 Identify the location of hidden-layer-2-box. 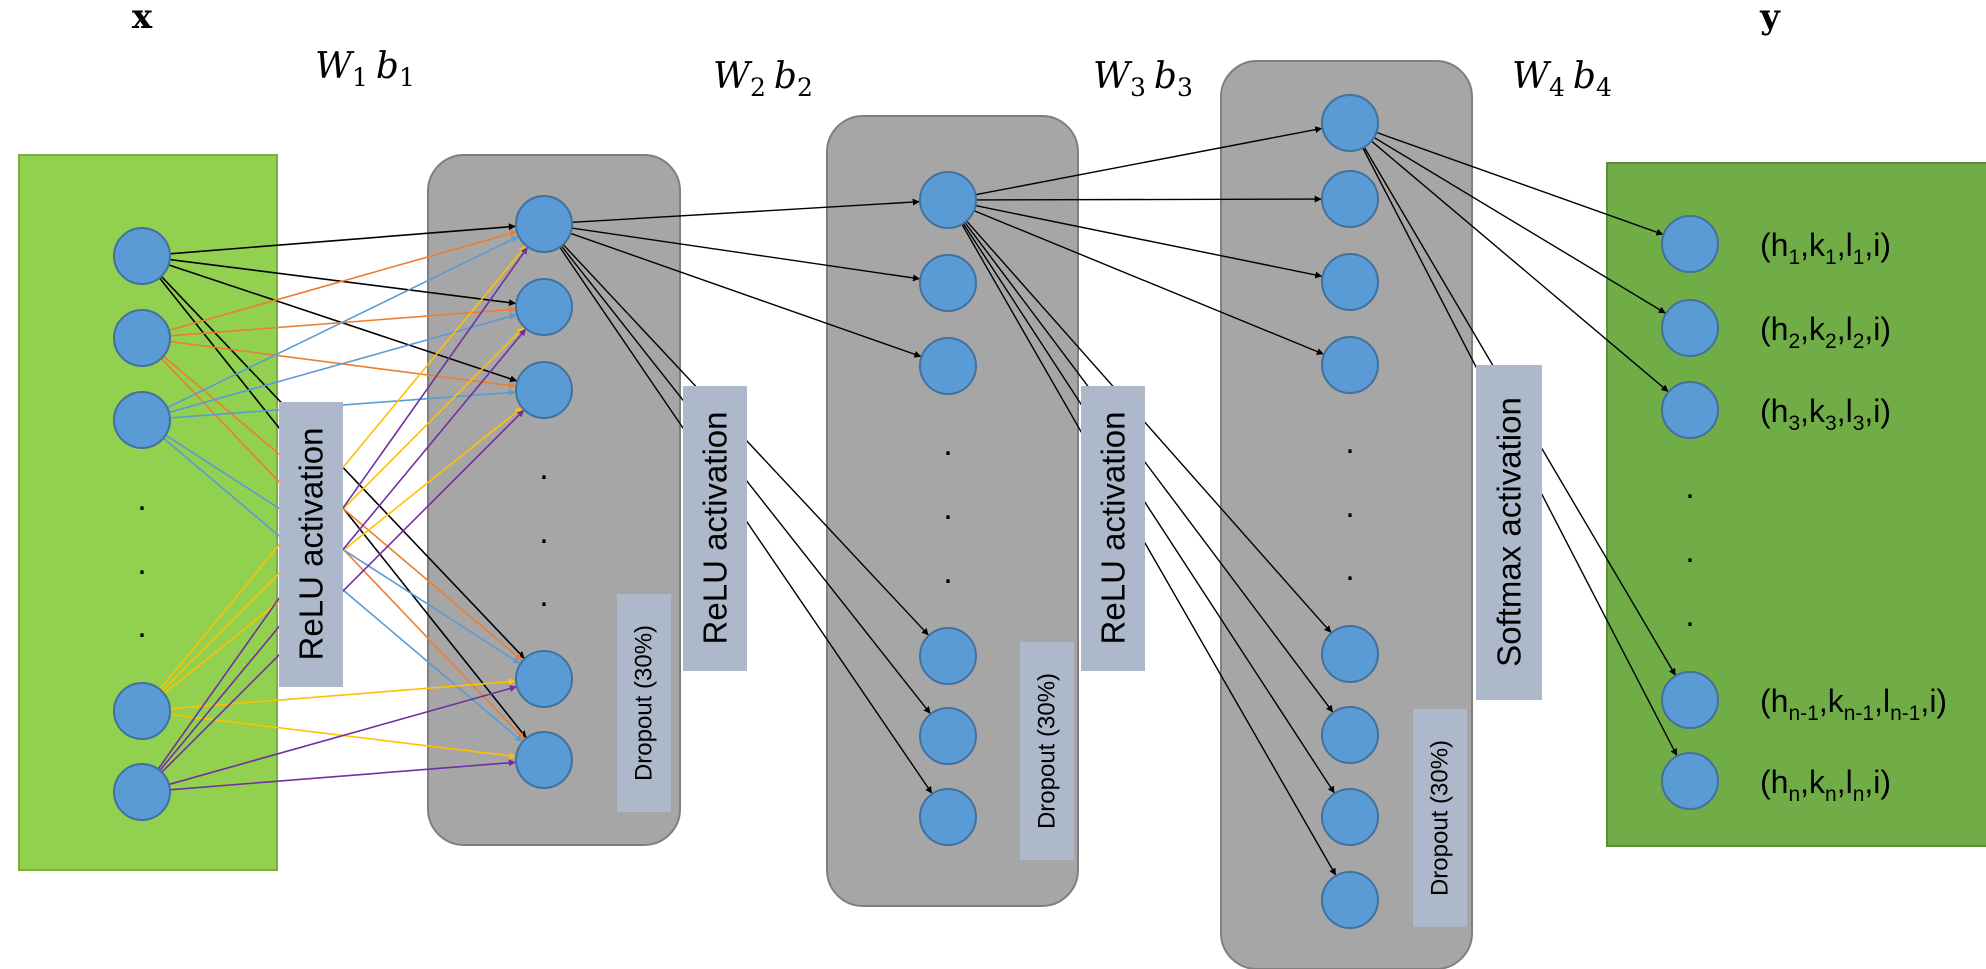
(952, 511).